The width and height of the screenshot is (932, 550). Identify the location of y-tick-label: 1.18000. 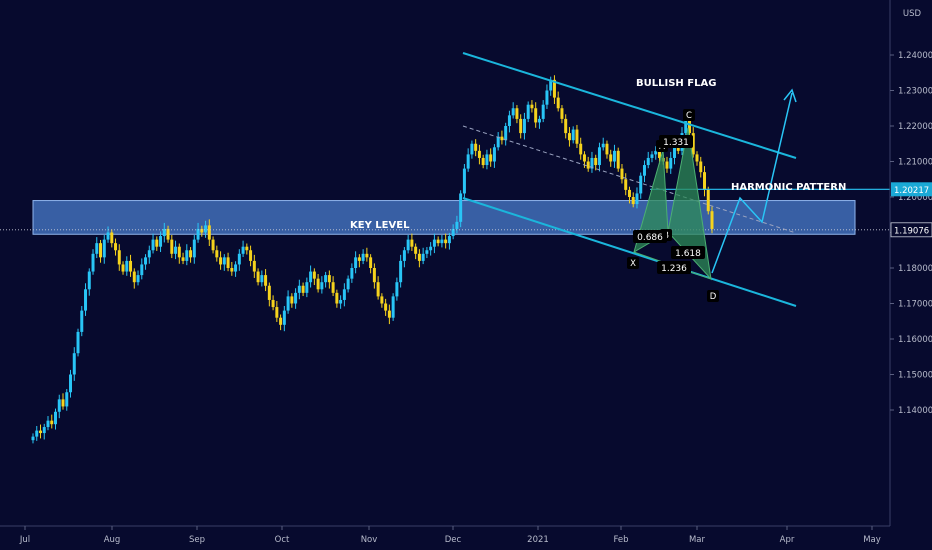
(915, 269).